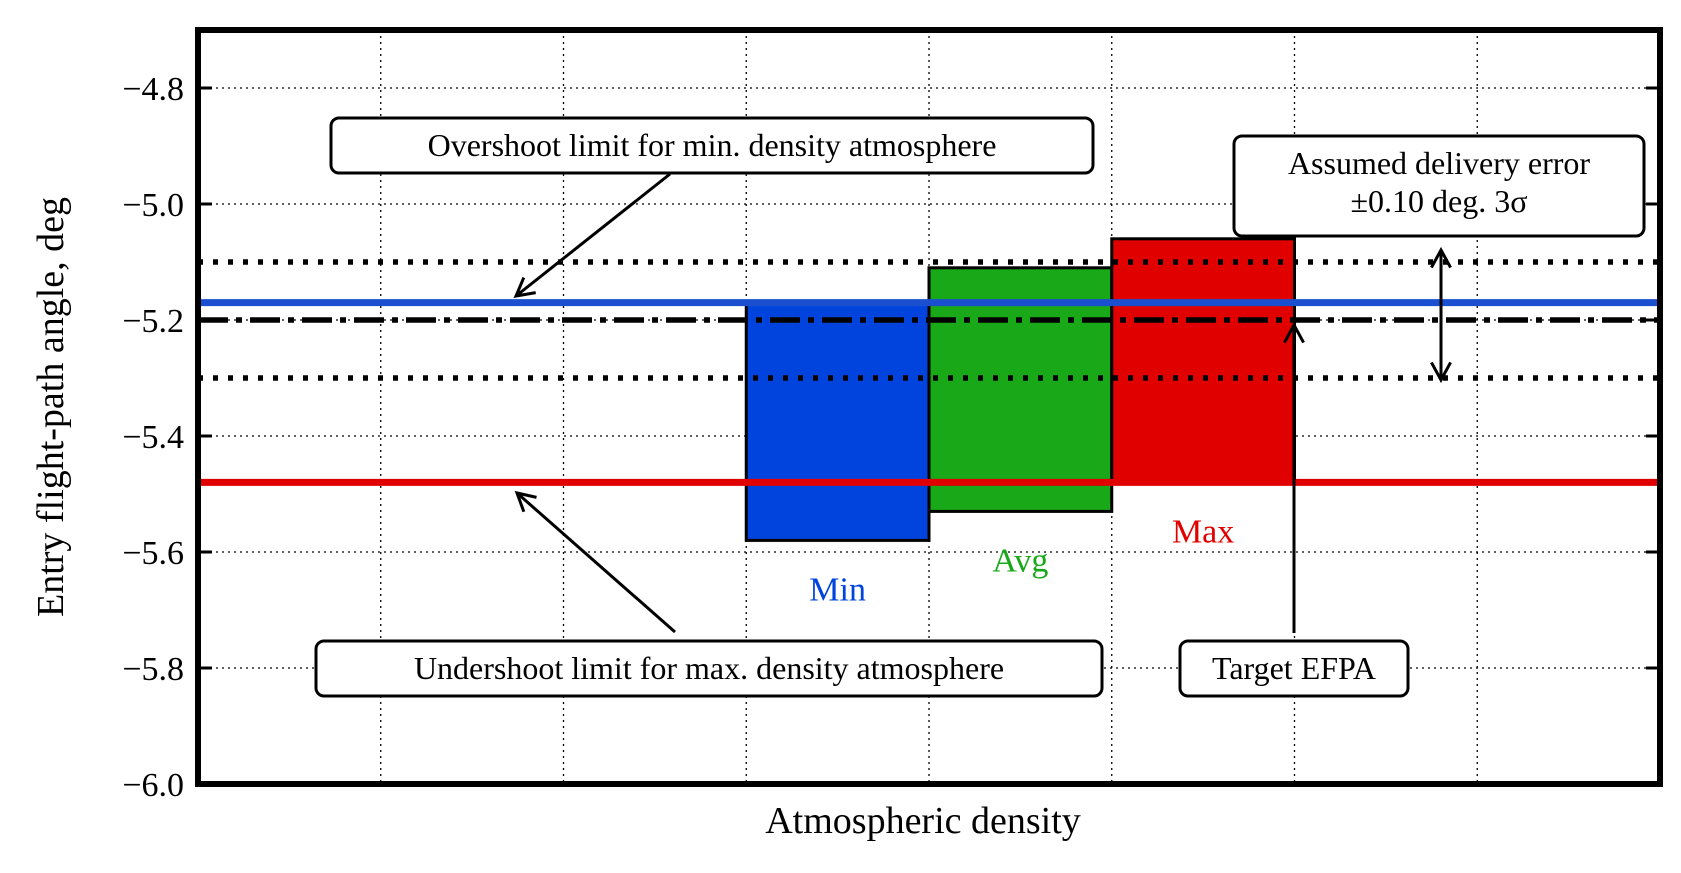  Describe the element at coordinates (923, 821) in the screenshot. I see `x-axis-label: Atmospheric density` at that location.